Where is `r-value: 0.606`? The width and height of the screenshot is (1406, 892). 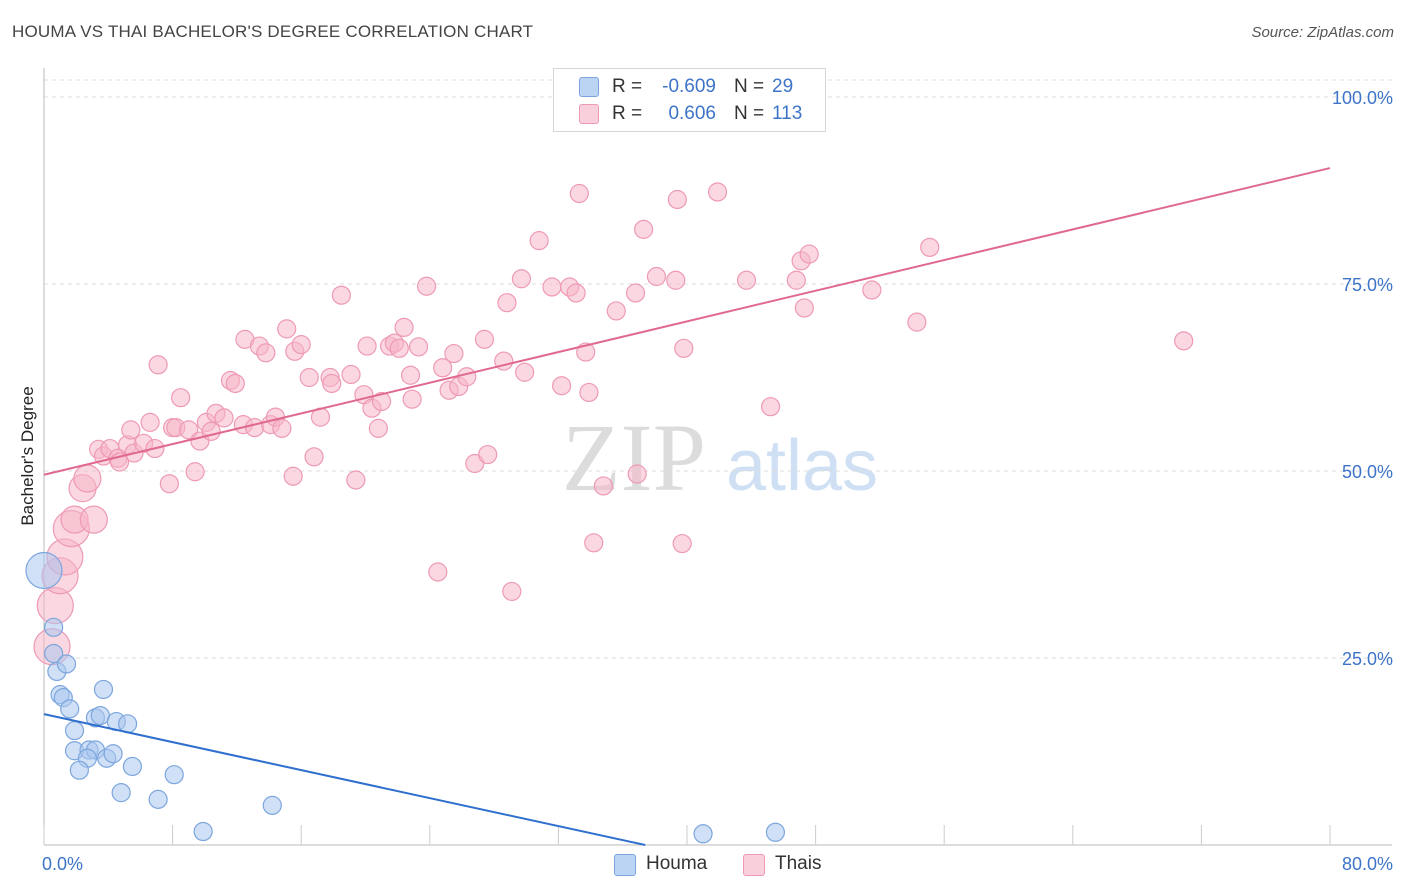
r-value: 0.606 is located at coordinates (692, 113).